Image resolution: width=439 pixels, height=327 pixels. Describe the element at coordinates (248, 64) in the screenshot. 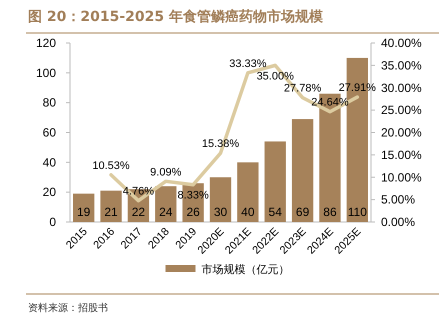

I see `data-label: 33.33%` at that location.